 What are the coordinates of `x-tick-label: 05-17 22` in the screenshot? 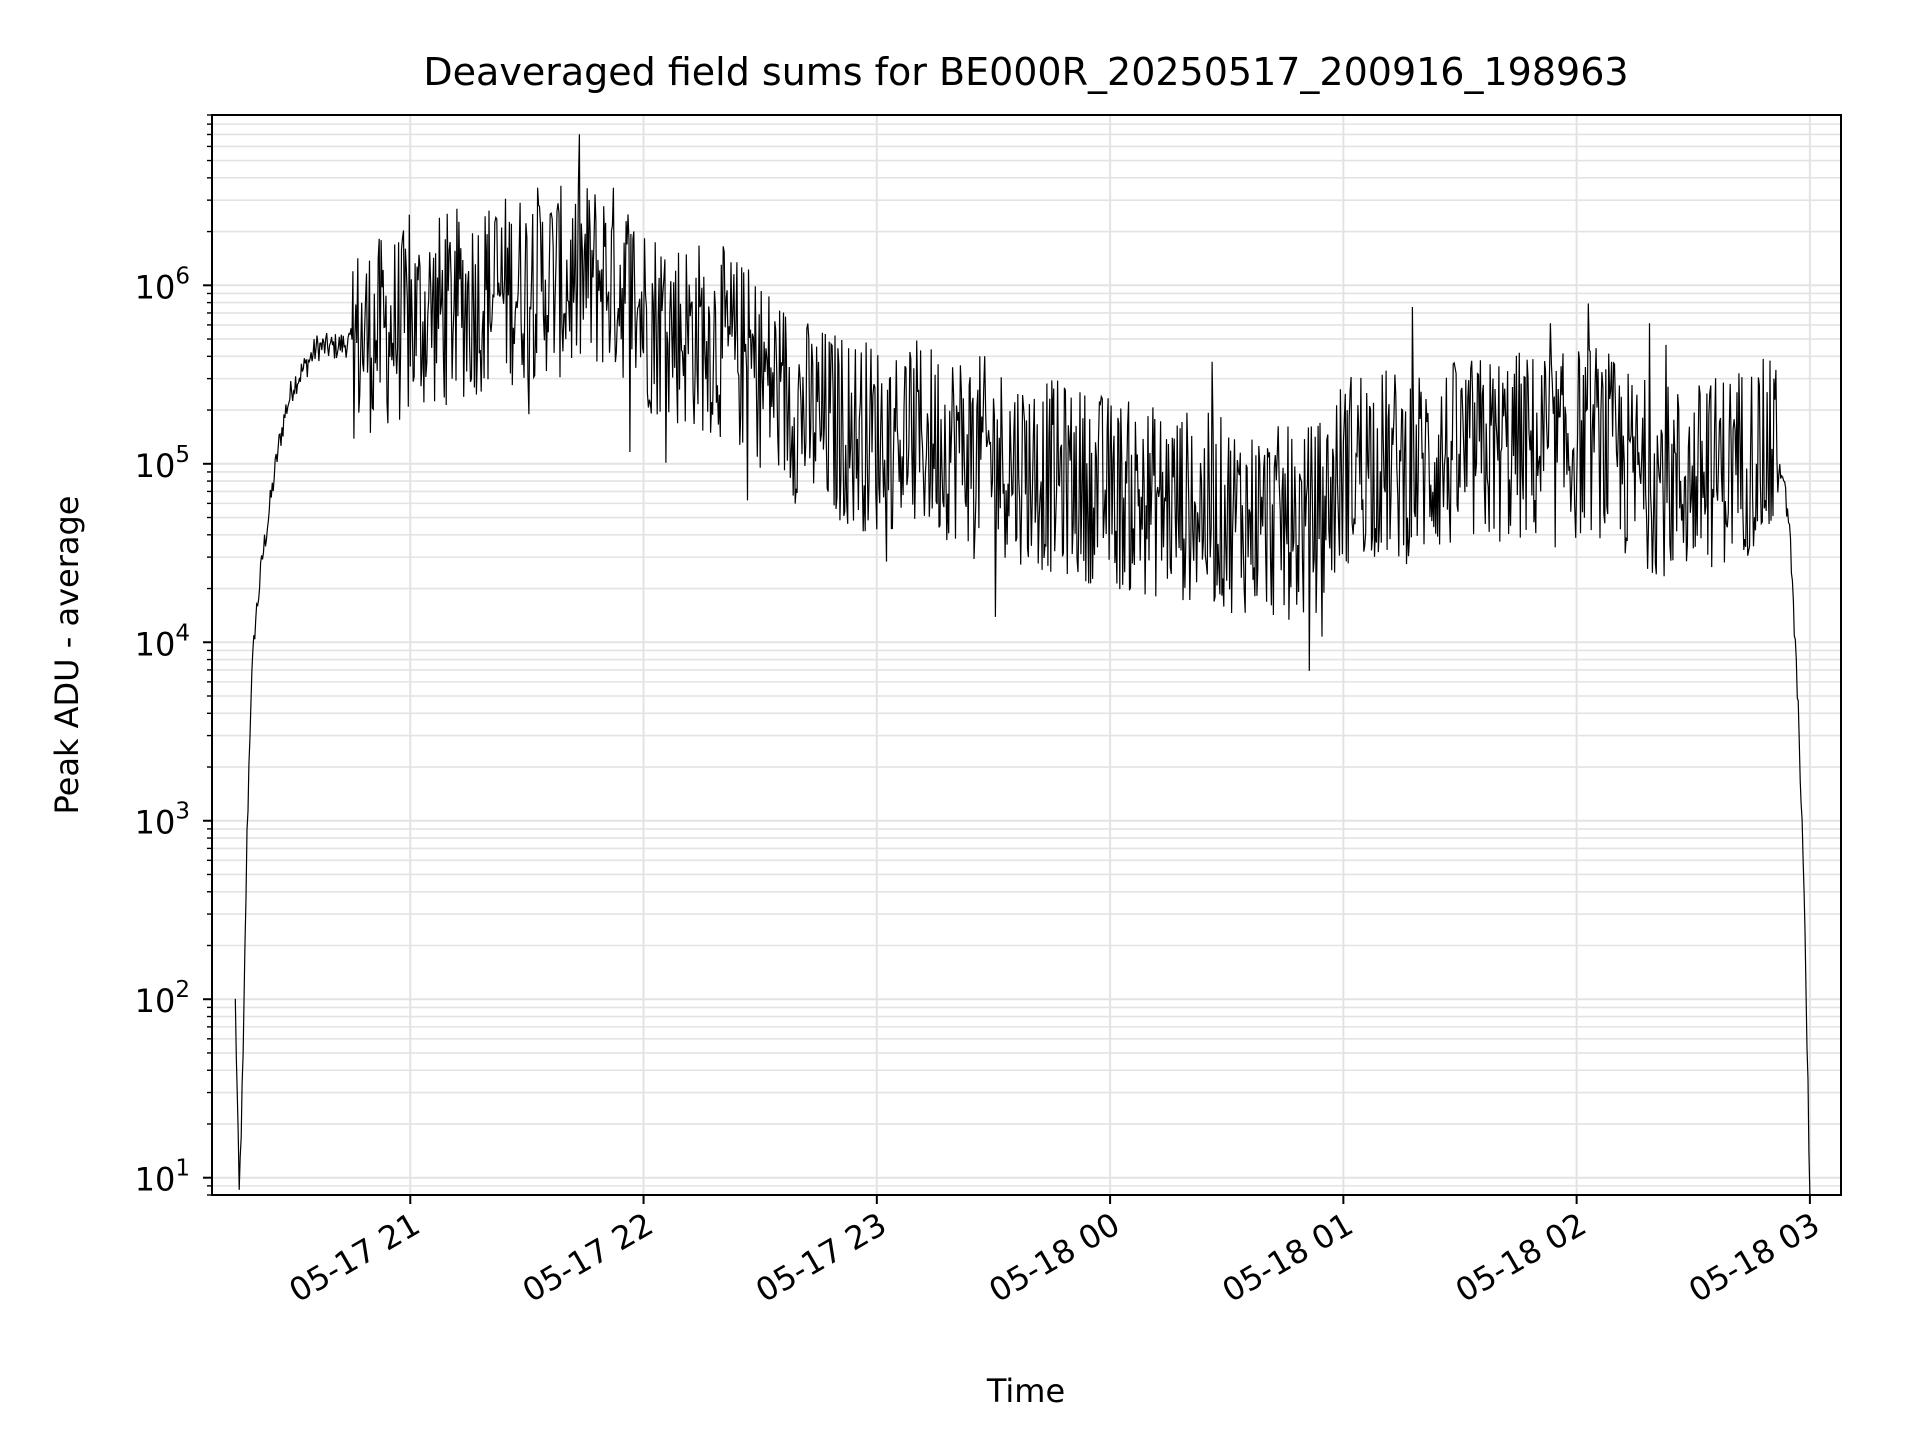 It's located at (588, 1257).